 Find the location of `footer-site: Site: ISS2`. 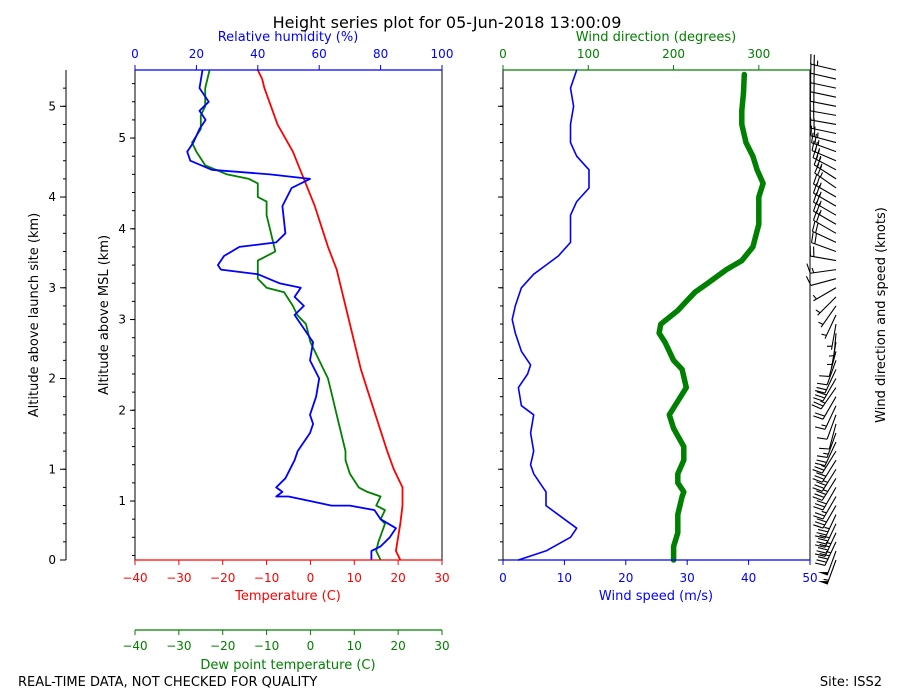

footer-site: Site: ISS2 is located at coordinates (851, 682).